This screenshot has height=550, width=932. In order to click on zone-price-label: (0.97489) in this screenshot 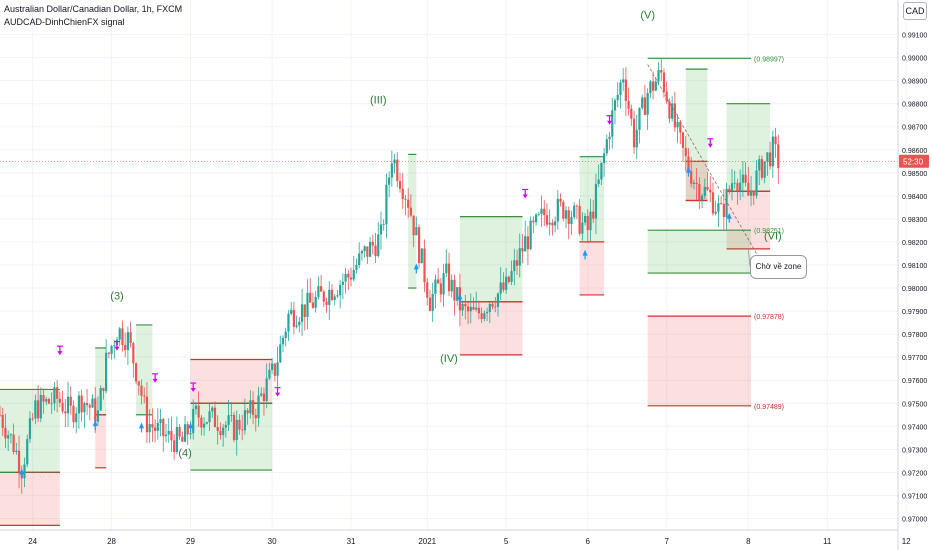, I will do `click(769, 407)`.